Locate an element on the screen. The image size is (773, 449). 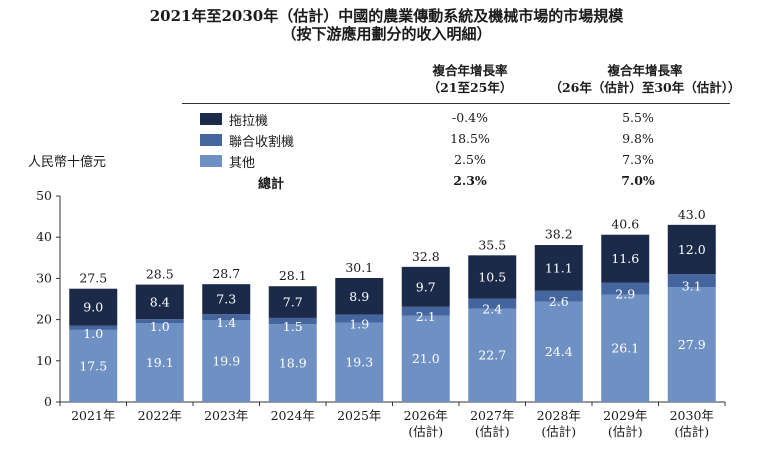
data-label: 22.7 is located at coordinates (492, 355).